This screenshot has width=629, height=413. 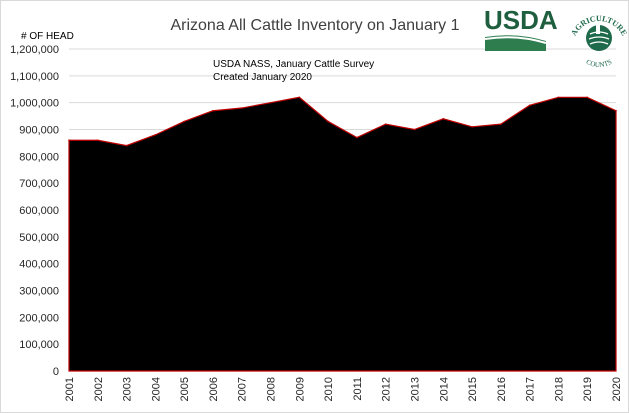 What do you see at coordinates (156, 389) in the screenshot?
I see `x-tick-label: 2004` at bounding box center [156, 389].